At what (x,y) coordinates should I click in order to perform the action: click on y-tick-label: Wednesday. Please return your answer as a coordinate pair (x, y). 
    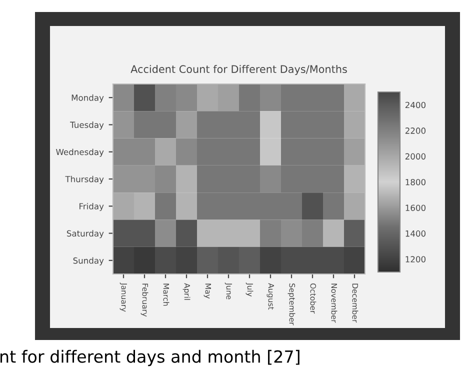
    Looking at the image, I should click on (80, 152).